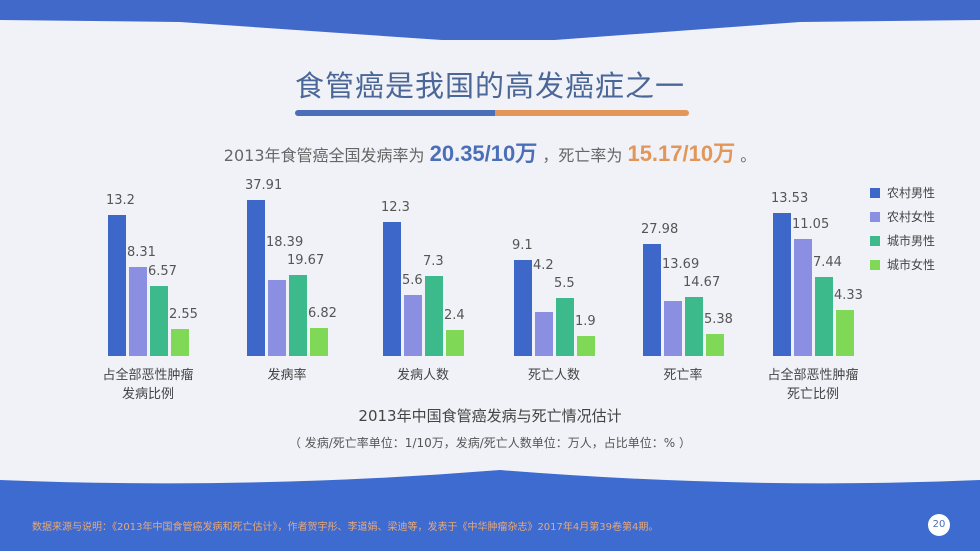 The height and width of the screenshot is (551, 980). I want to click on data-label: 27.98, so click(660, 229).